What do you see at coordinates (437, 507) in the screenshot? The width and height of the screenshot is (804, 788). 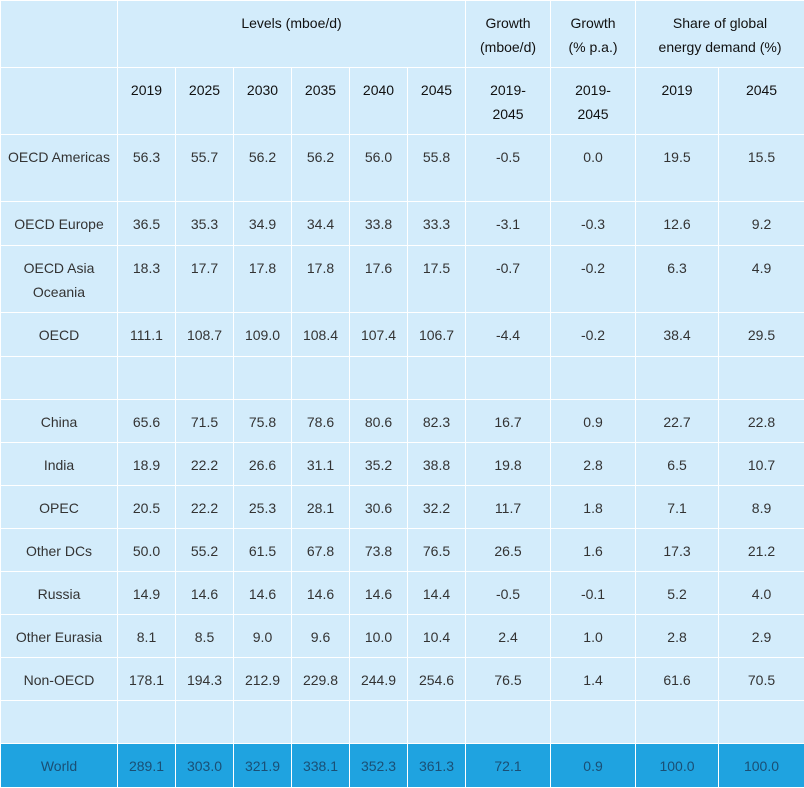 I see `value-cell: 32.2` at bounding box center [437, 507].